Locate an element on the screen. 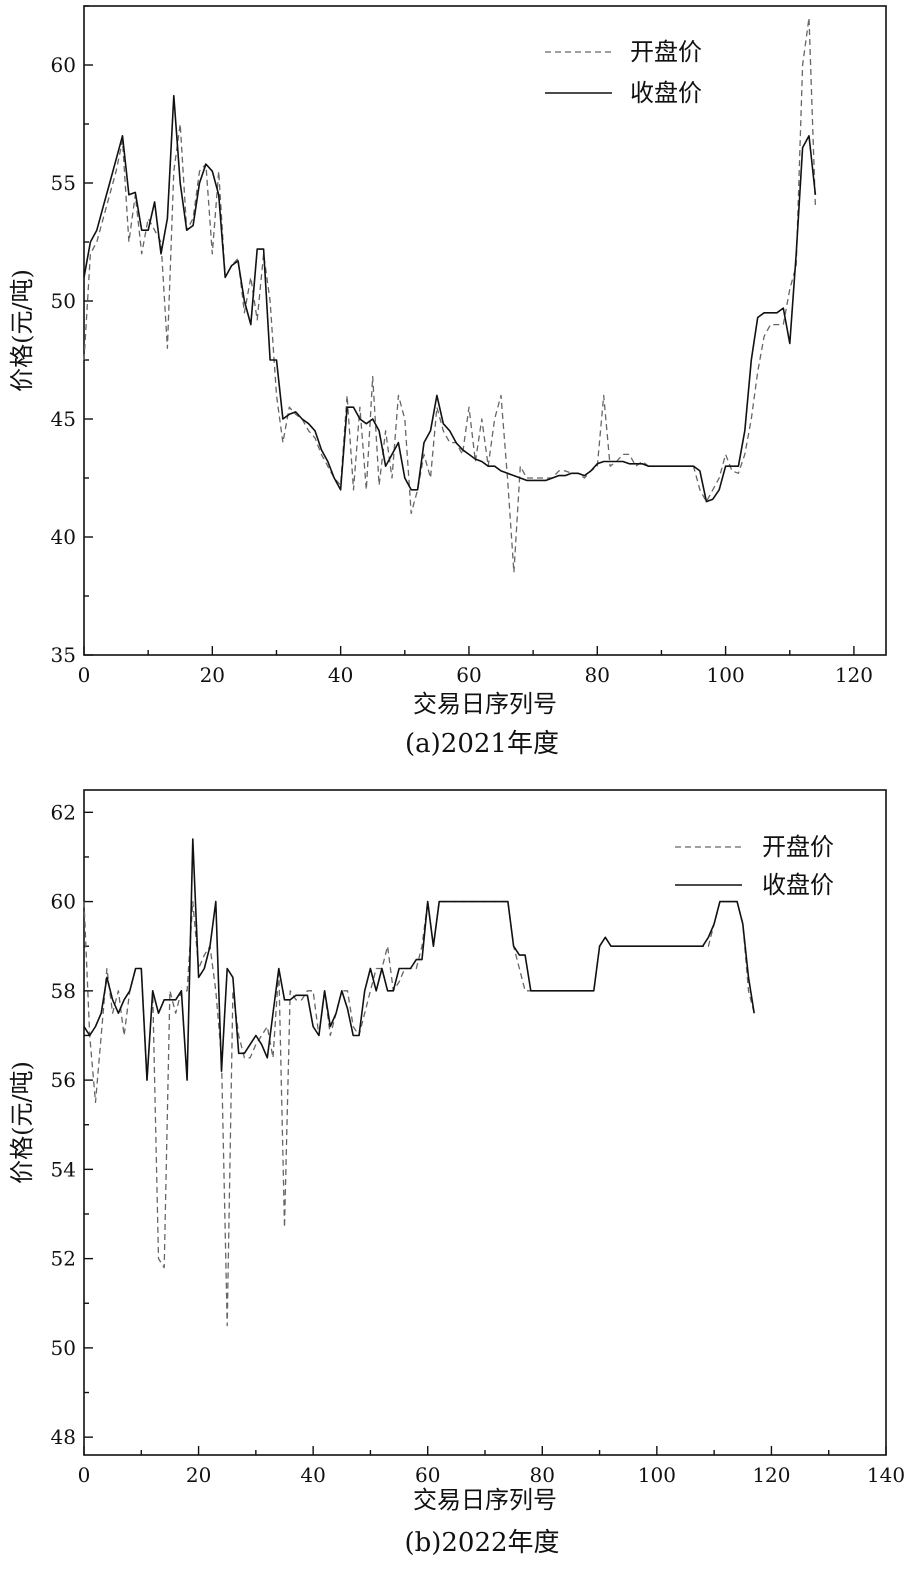 The height and width of the screenshot is (1591, 921). chart-caption: (b)2022年度 is located at coordinates (481, 1543).